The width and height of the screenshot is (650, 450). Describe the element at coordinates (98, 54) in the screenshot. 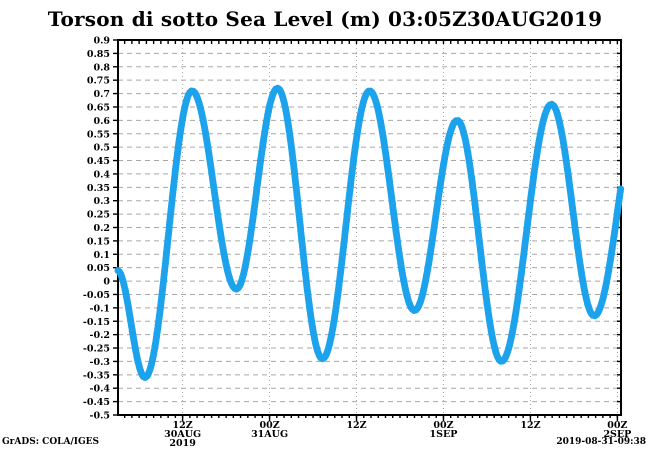

I see `y-tick-label: 0.85` at that location.